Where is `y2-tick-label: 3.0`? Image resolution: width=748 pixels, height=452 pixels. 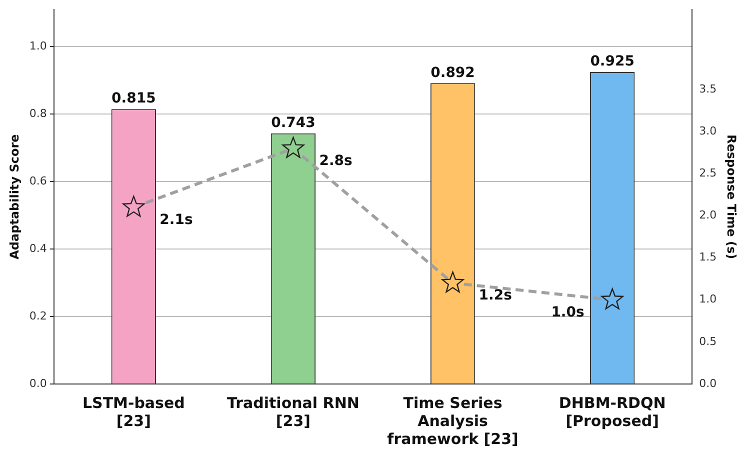
y2-tick-label: 3.0 is located at coordinates (708, 131).